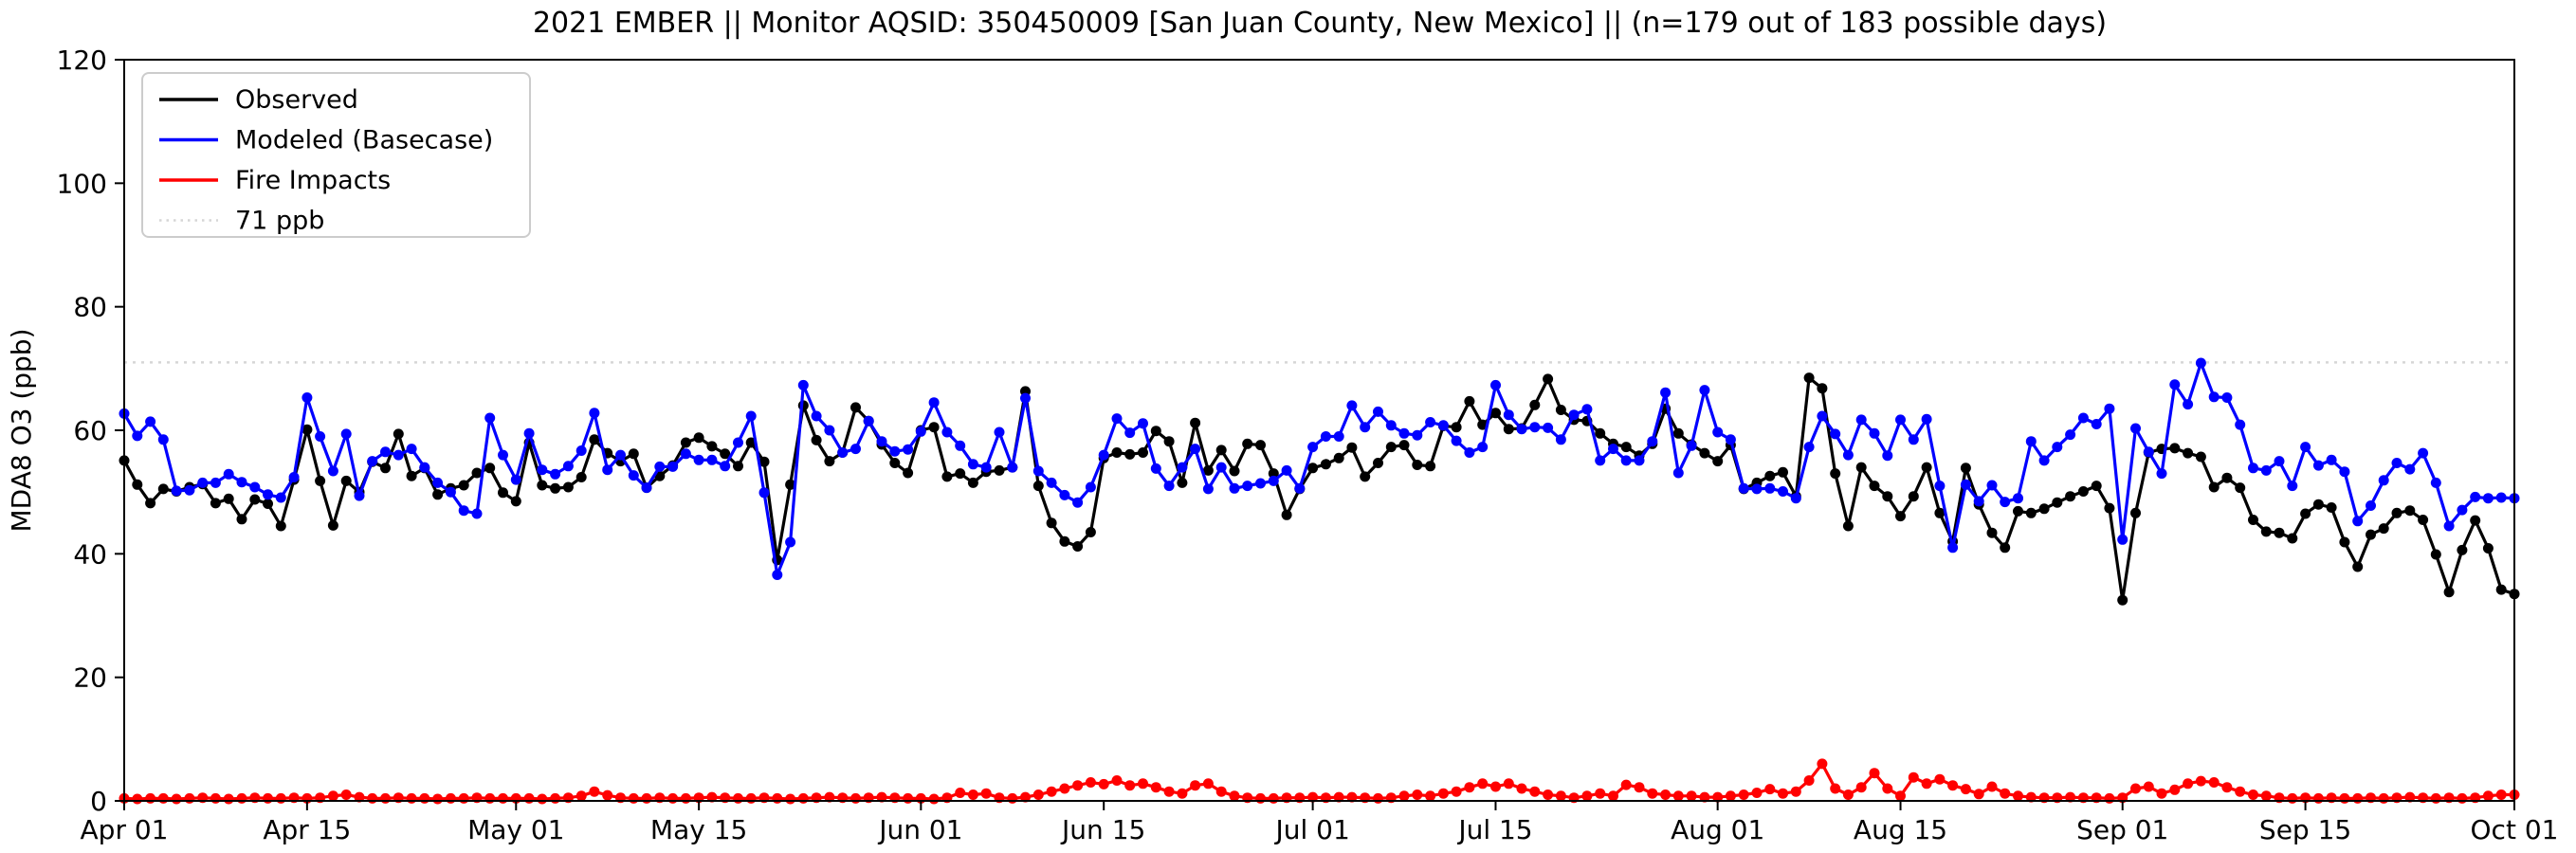 This screenshot has width=2576, height=853. Describe the element at coordinates (364, 140) in the screenshot. I see `legend-label: Modeled (Basecase)` at that location.